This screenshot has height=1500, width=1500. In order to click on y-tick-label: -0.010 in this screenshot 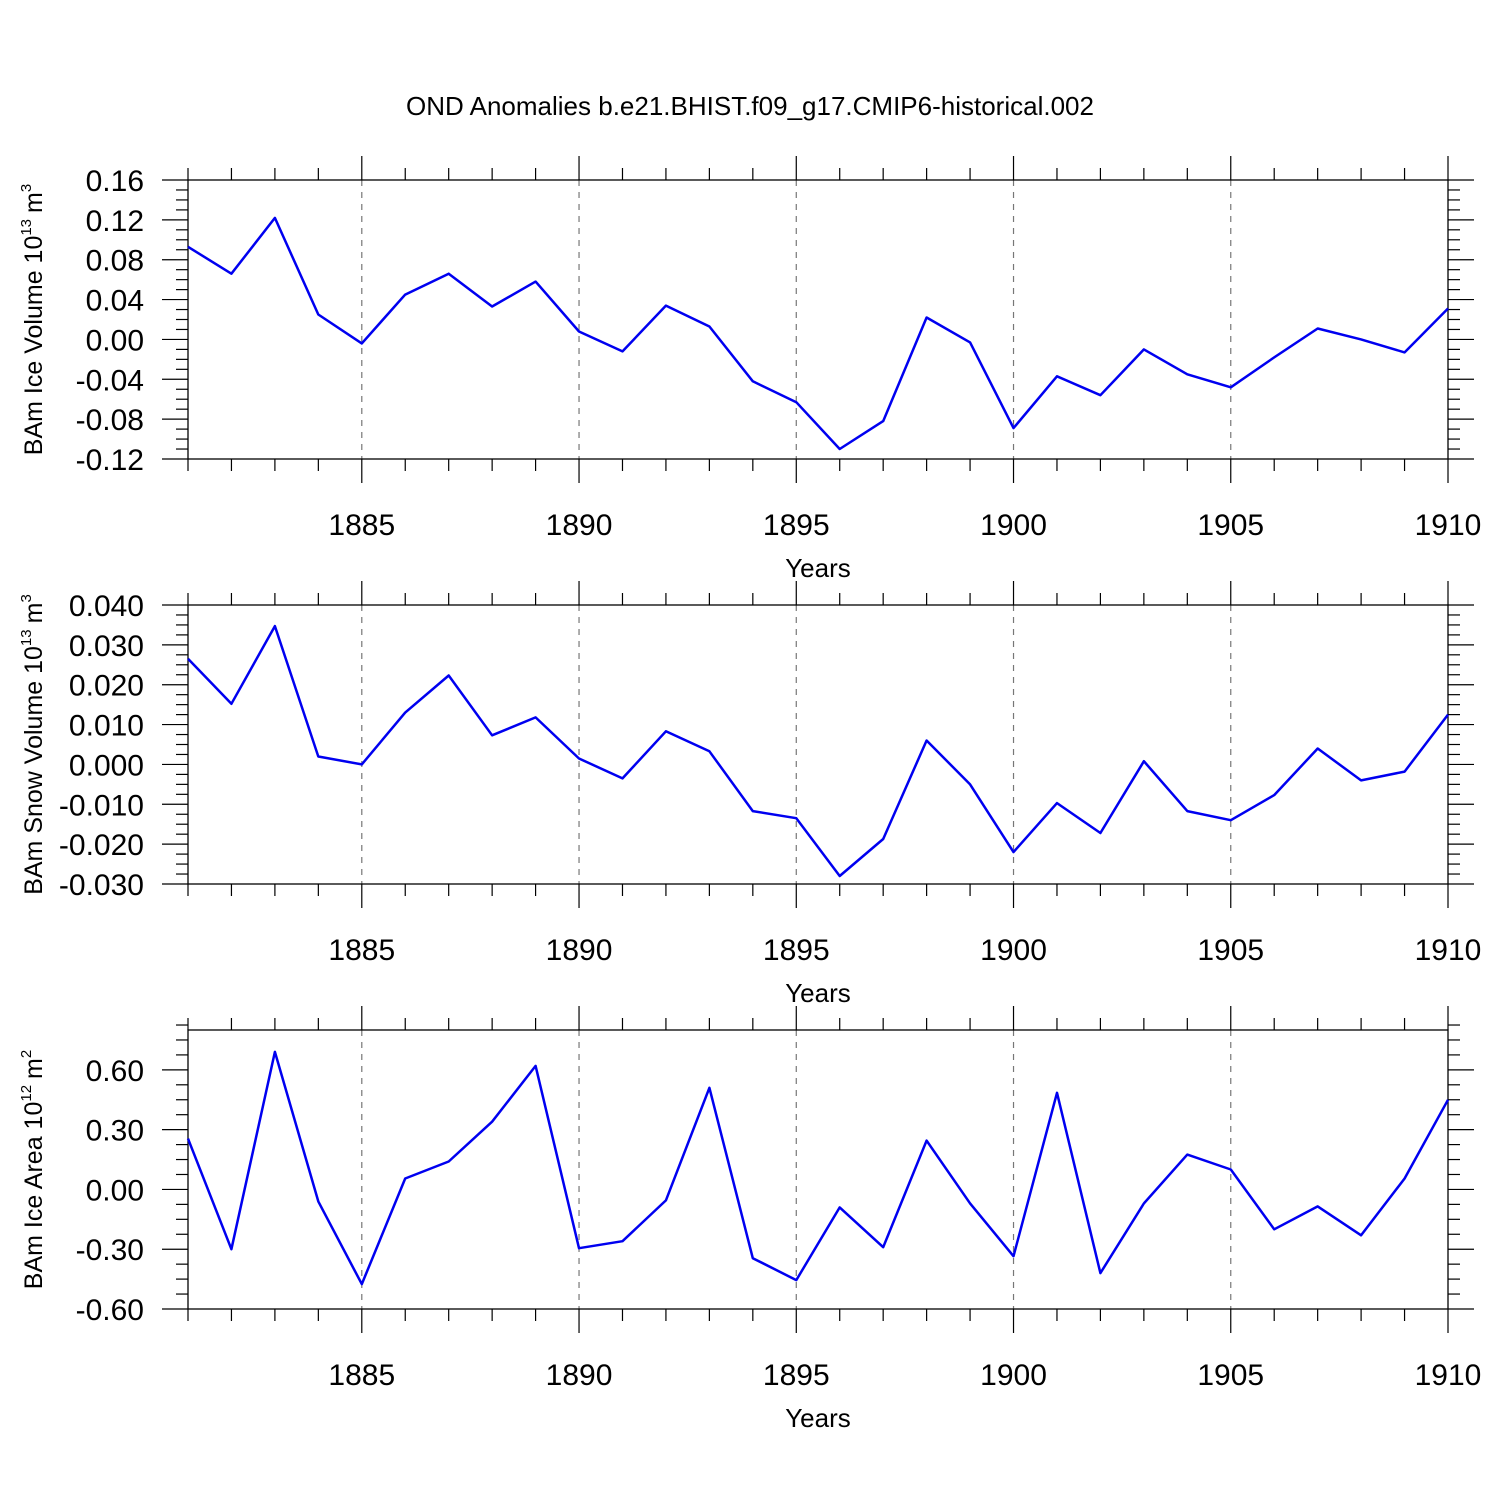, I will do `click(101, 805)`.